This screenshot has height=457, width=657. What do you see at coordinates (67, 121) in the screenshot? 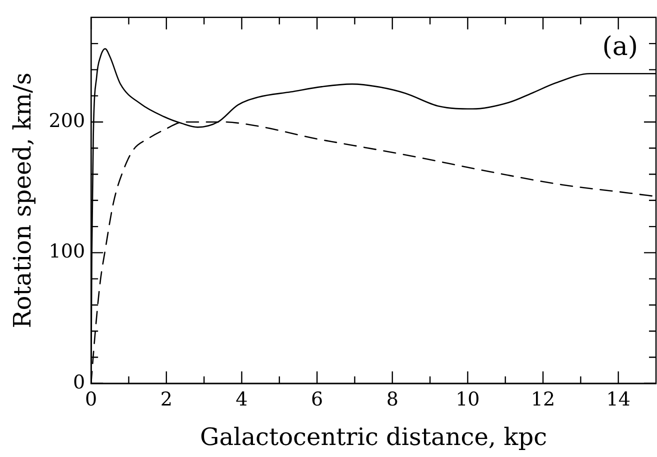
I see `y-tick-label: 200` at bounding box center [67, 121].